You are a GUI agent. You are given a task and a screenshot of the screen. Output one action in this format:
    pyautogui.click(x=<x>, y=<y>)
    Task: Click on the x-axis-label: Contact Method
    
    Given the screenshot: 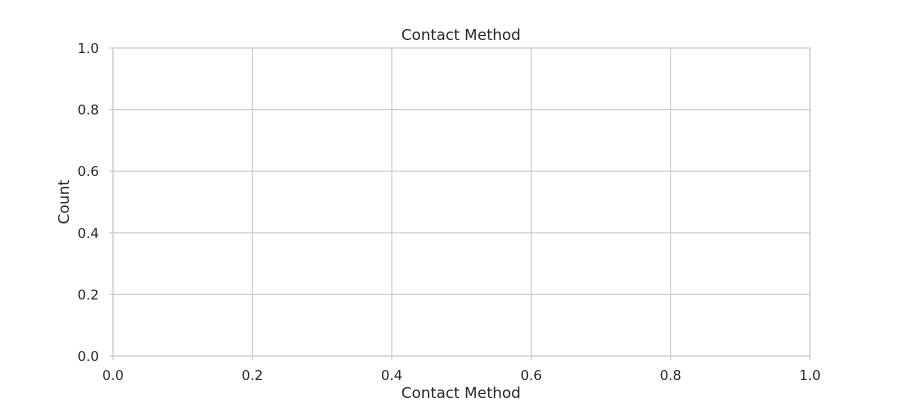 What is the action you would take?
    pyautogui.click(x=460, y=392)
    